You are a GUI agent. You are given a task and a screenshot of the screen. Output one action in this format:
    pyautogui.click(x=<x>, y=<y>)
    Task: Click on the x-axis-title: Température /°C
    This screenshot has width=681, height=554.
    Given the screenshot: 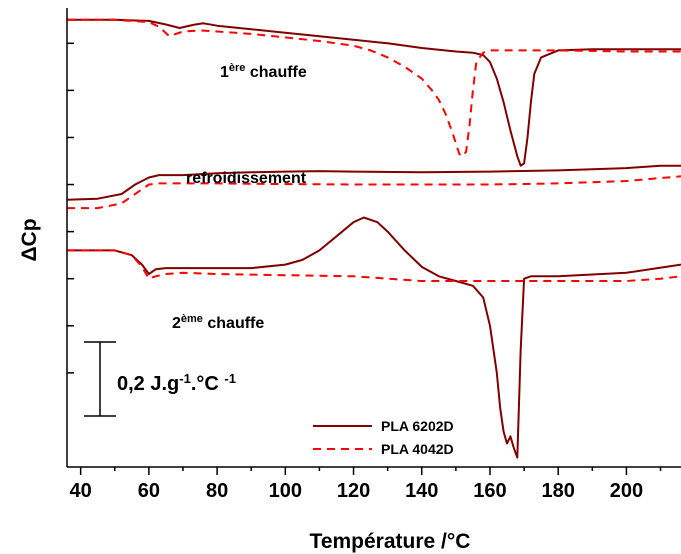 What is the action you would take?
    pyautogui.click(x=390, y=541)
    